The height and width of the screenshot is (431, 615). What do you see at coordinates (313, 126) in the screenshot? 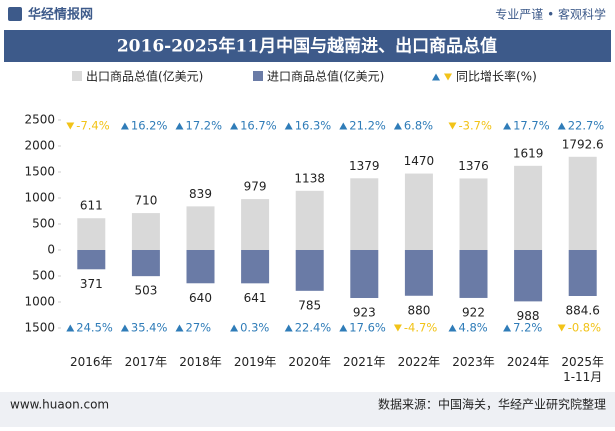
I see `growth-label: 16.3%` at bounding box center [313, 126].